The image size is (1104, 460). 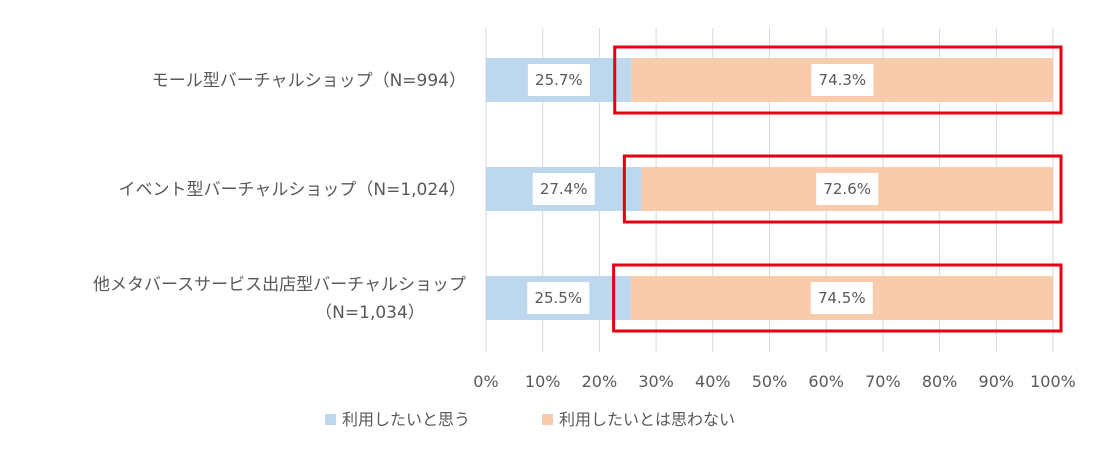 I want to click on data-label: 74.3%, so click(x=843, y=80).